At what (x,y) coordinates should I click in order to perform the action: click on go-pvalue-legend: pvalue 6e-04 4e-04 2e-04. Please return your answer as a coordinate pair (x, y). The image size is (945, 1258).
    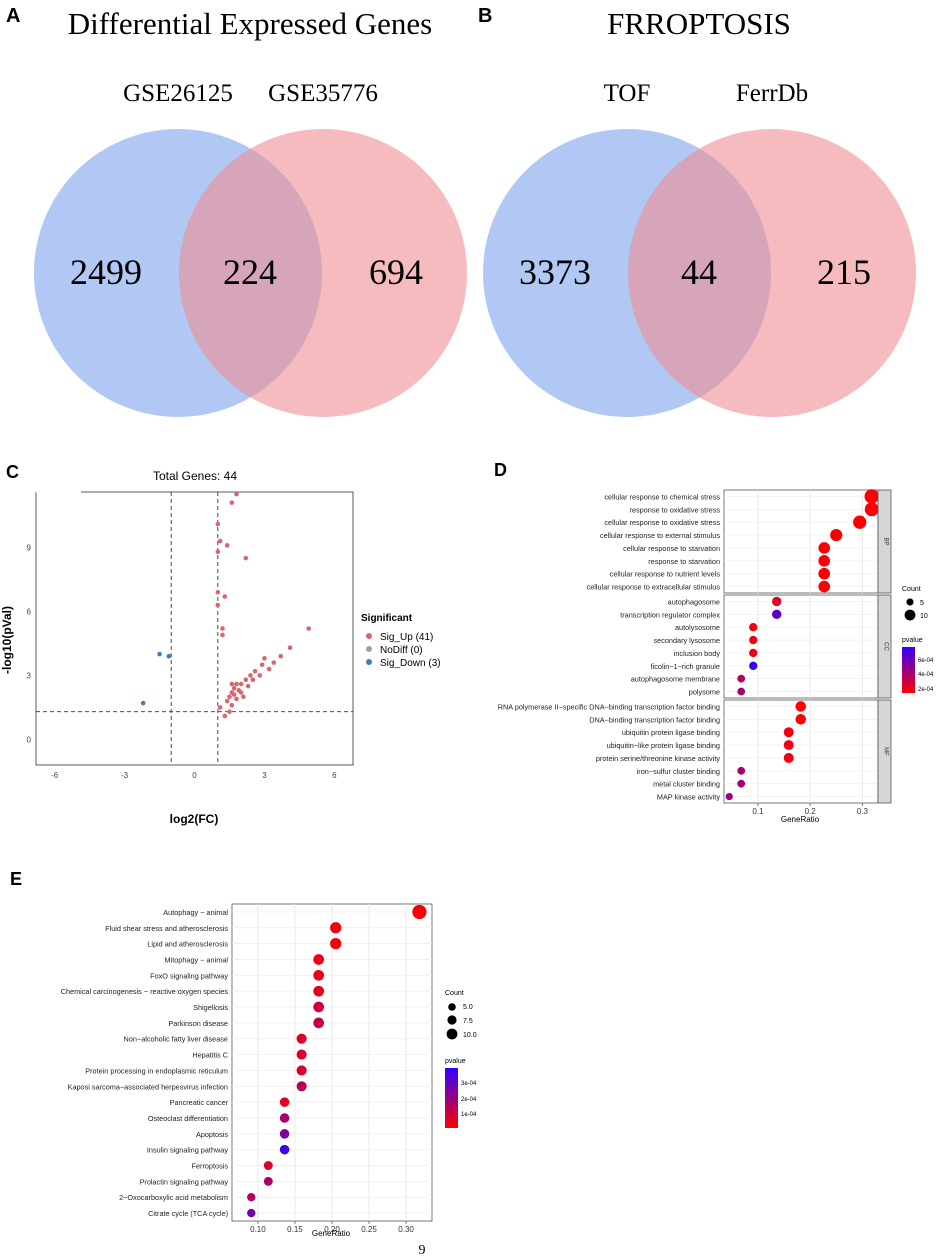
    Looking at the image, I should click on (918, 665).